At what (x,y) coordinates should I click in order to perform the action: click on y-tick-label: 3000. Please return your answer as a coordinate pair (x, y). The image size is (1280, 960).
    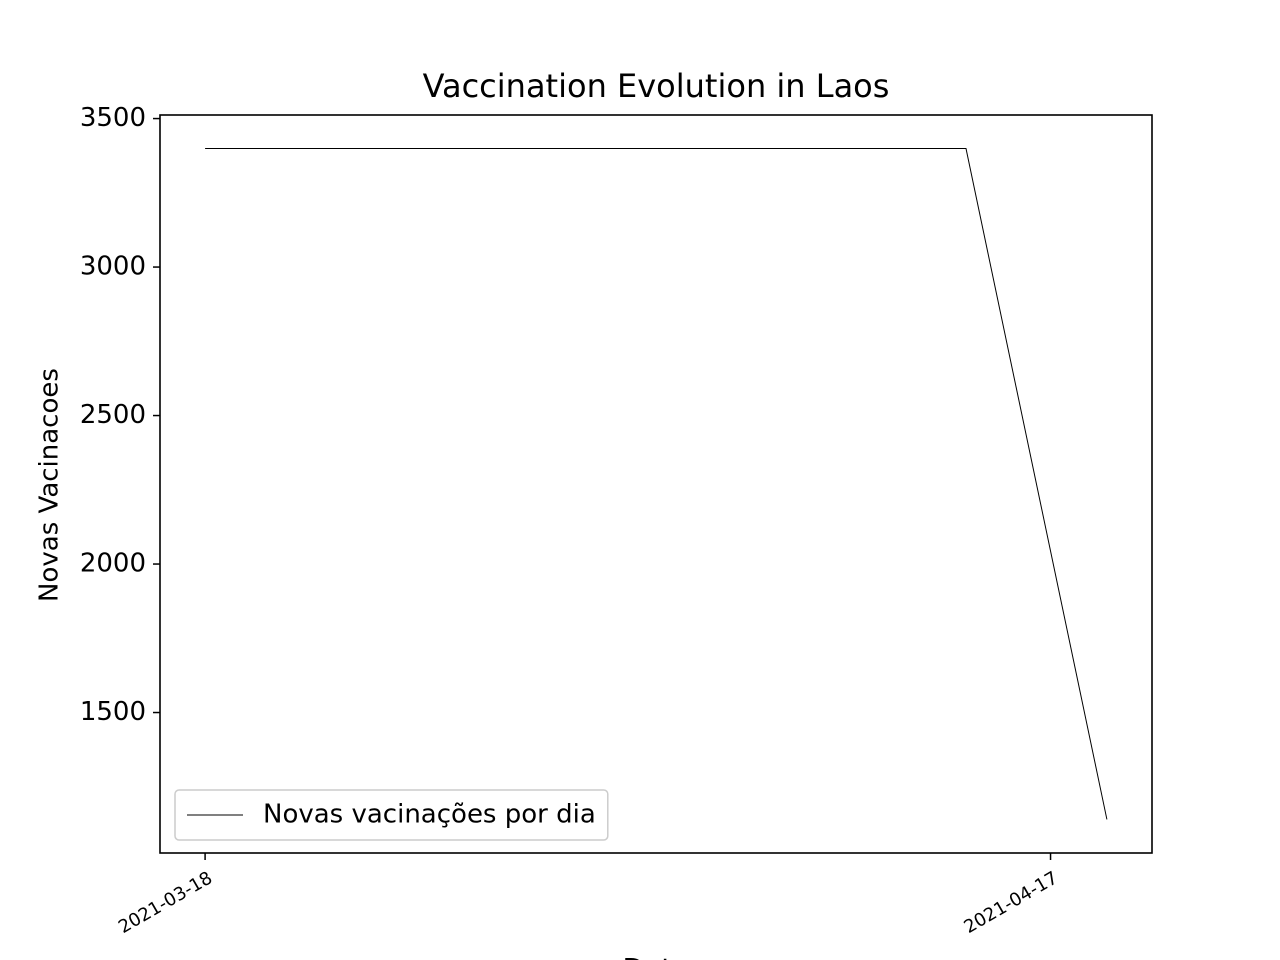
    Looking at the image, I should click on (113, 267).